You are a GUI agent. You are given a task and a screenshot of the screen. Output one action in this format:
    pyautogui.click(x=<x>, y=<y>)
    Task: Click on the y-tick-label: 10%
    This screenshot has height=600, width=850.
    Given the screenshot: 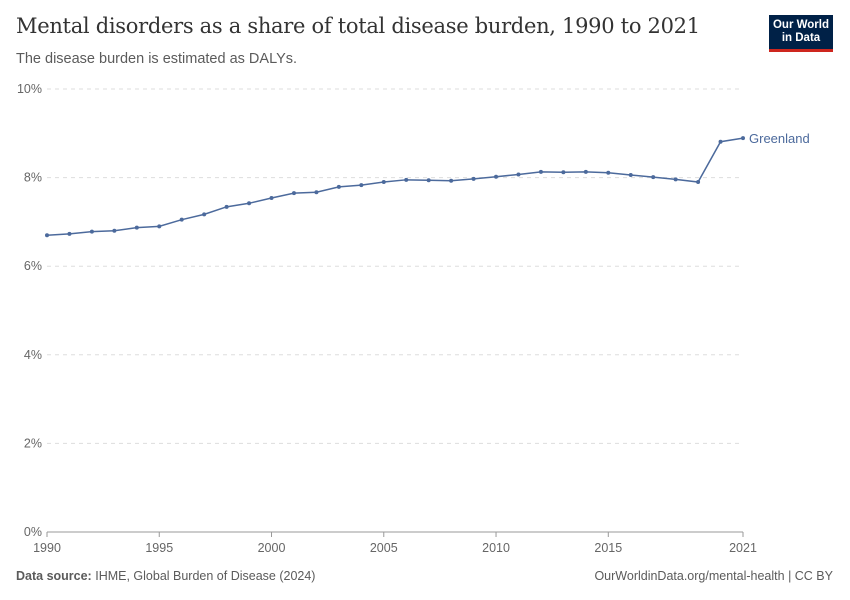 What is the action you would take?
    pyautogui.click(x=29, y=89)
    